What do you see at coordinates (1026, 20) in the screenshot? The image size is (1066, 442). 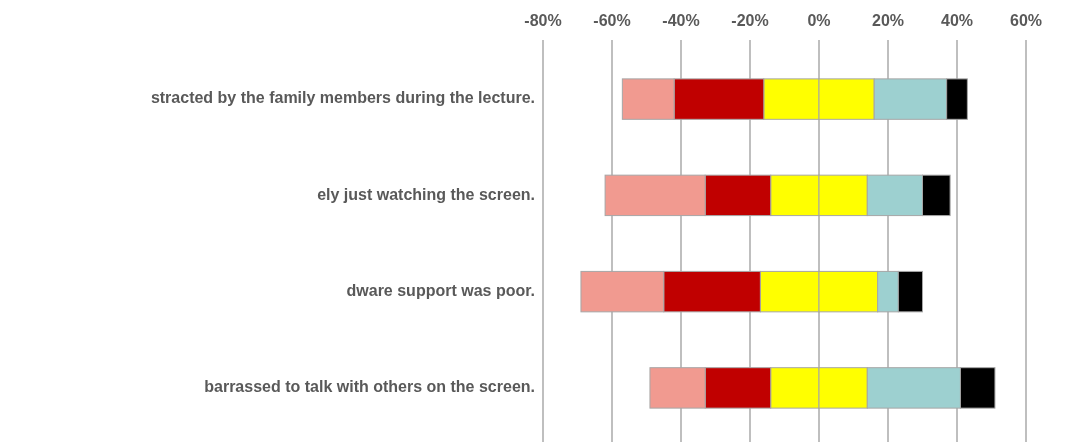 I see `x-tick-label: 60%` at bounding box center [1026, 20].